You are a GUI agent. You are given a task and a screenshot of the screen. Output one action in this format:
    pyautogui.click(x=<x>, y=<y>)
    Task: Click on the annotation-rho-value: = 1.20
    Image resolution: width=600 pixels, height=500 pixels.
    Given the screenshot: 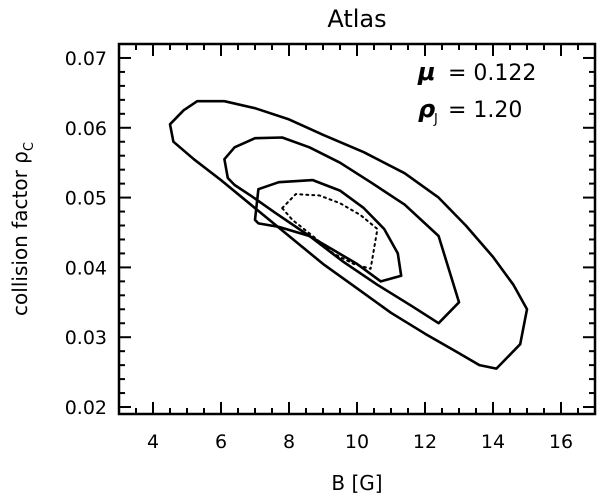 What is the action you would take?
    pyautogui.click(x=485, y=110)
    